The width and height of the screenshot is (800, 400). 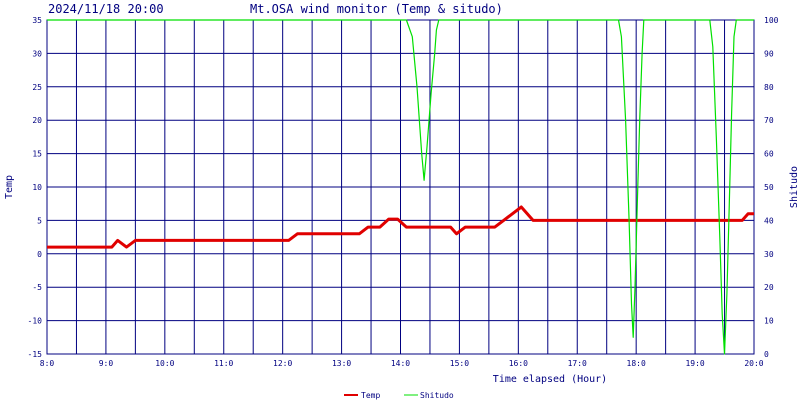 What do you see at coordinates (753, 363) in the screenshot?
I see `x-tick-label: 20:0` at bounding box center [753, 363].